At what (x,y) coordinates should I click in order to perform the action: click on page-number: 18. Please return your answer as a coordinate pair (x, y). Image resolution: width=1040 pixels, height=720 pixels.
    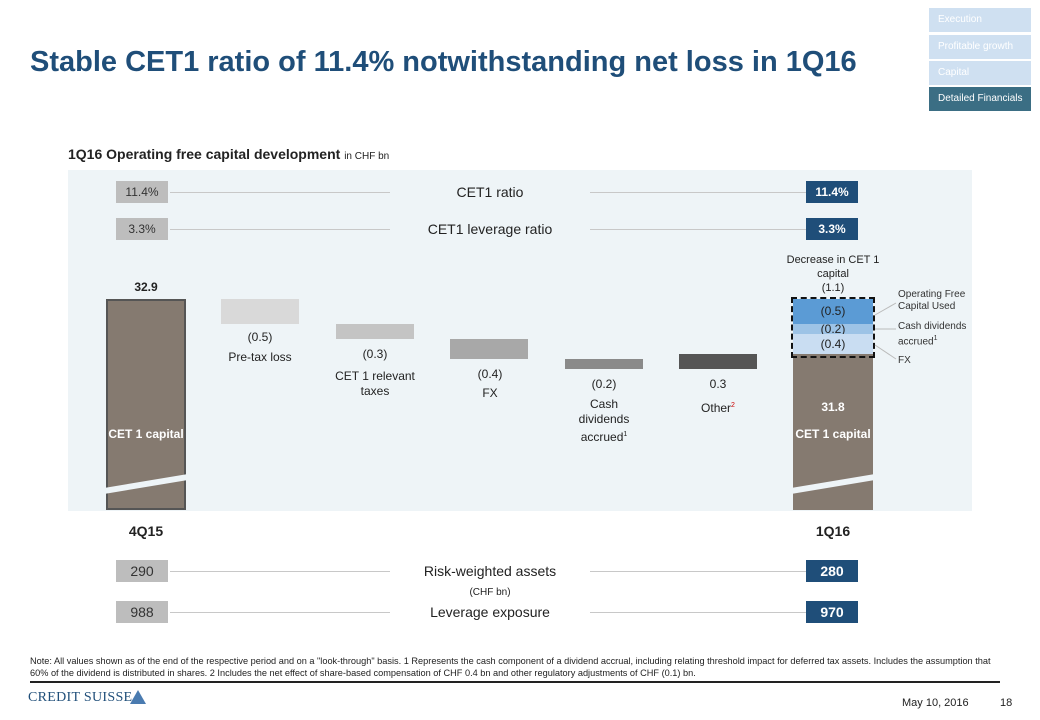
    Looking at the image, I should click on (1006, 703).